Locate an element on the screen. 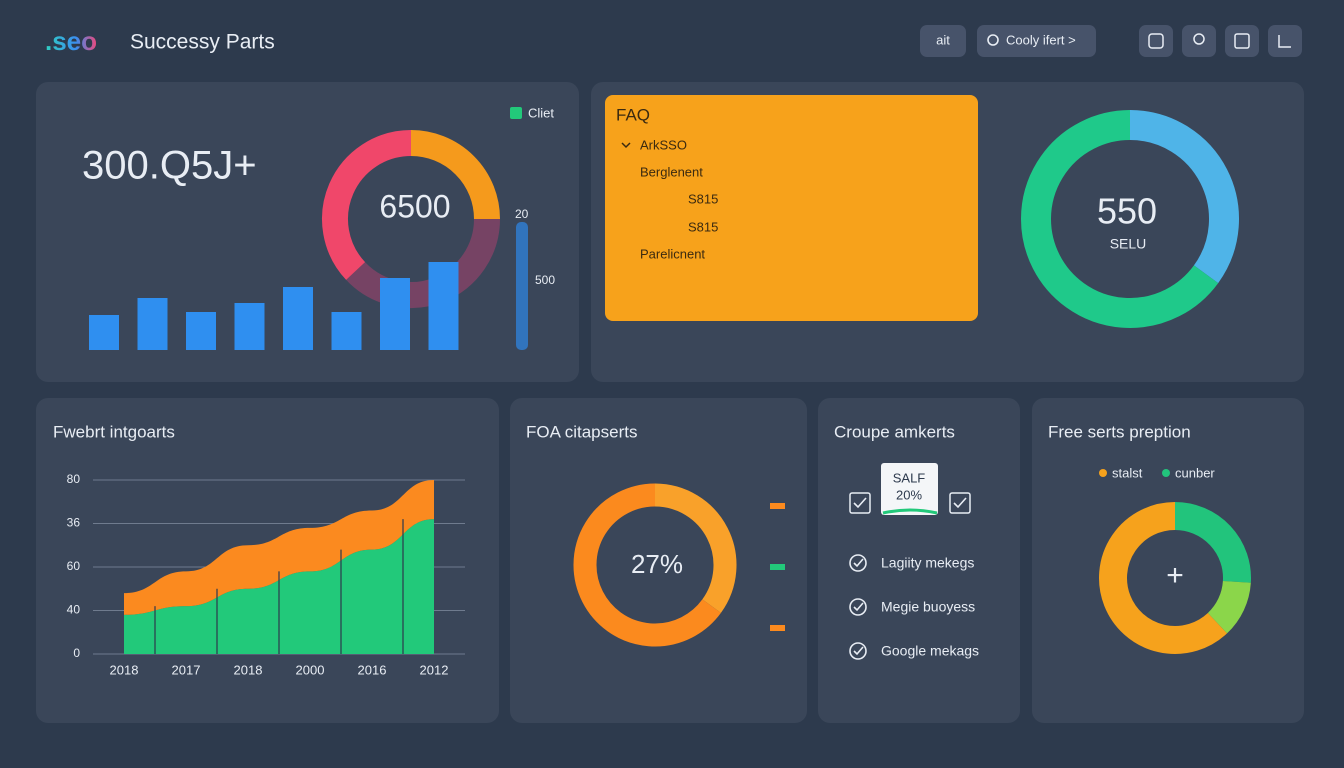 Image resolution: width=1344 pixels, height=768 pixels. faq-item: ArkSSO is located at coordinates (663, 144).